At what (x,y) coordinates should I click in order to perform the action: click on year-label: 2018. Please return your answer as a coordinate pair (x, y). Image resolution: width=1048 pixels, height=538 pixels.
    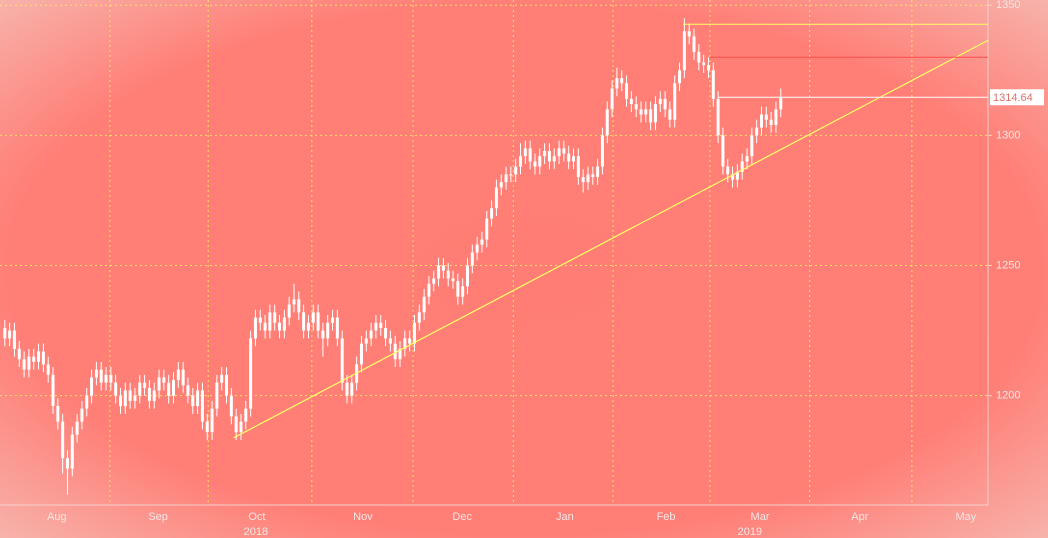
    Looking at the image, I should click on (256, 532).